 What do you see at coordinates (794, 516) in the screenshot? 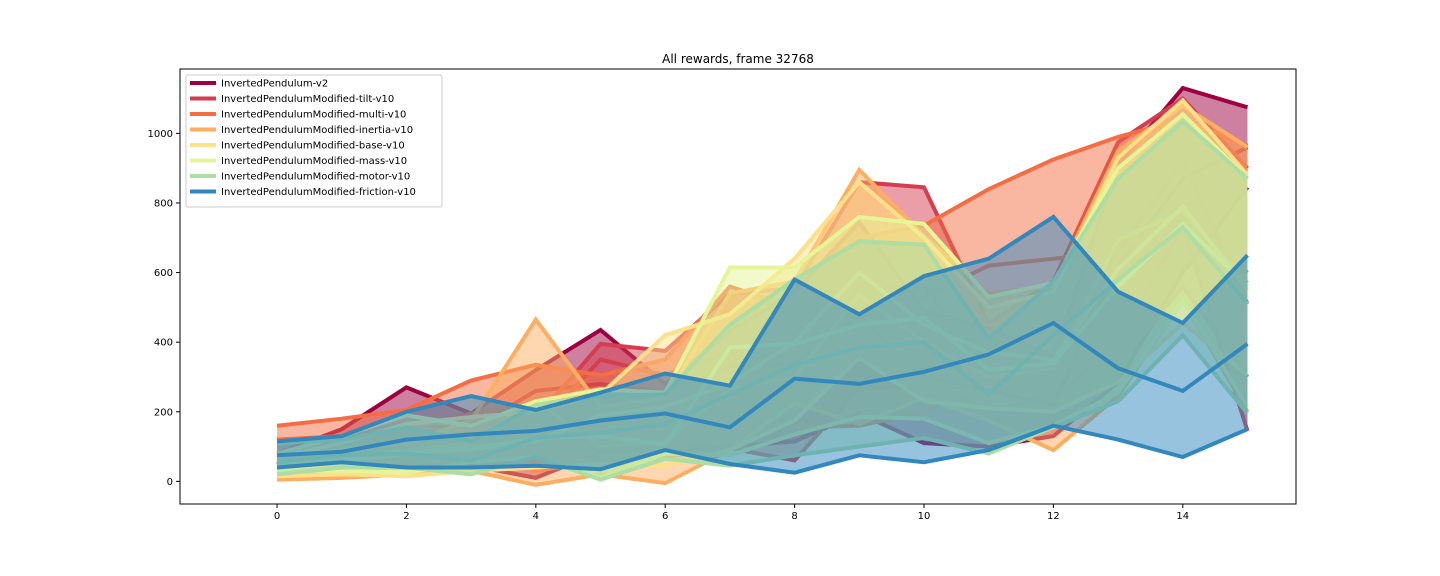
I see `x-tick-label: 8` at bounding box center [794, 516].